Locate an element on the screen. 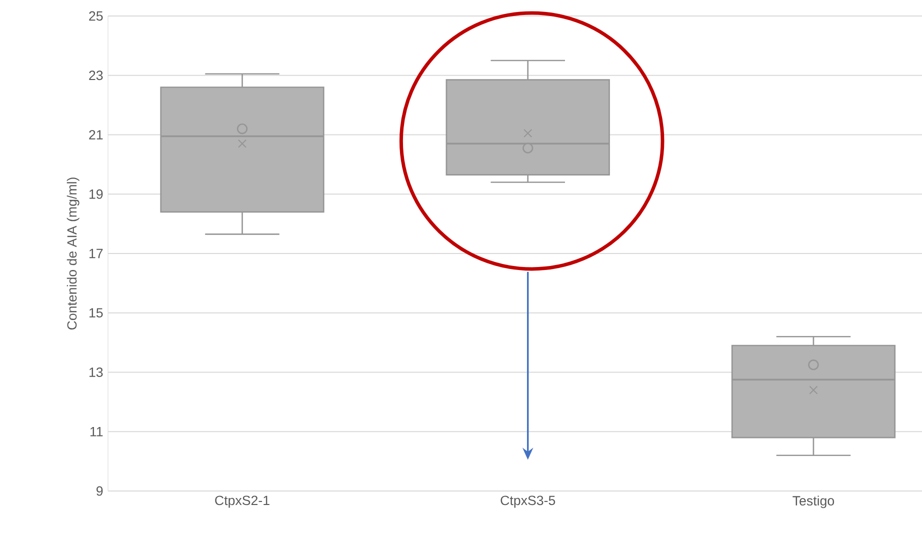 The image size is (922, 541). y-tick-label: 19 is located at coordinates (96, 194).